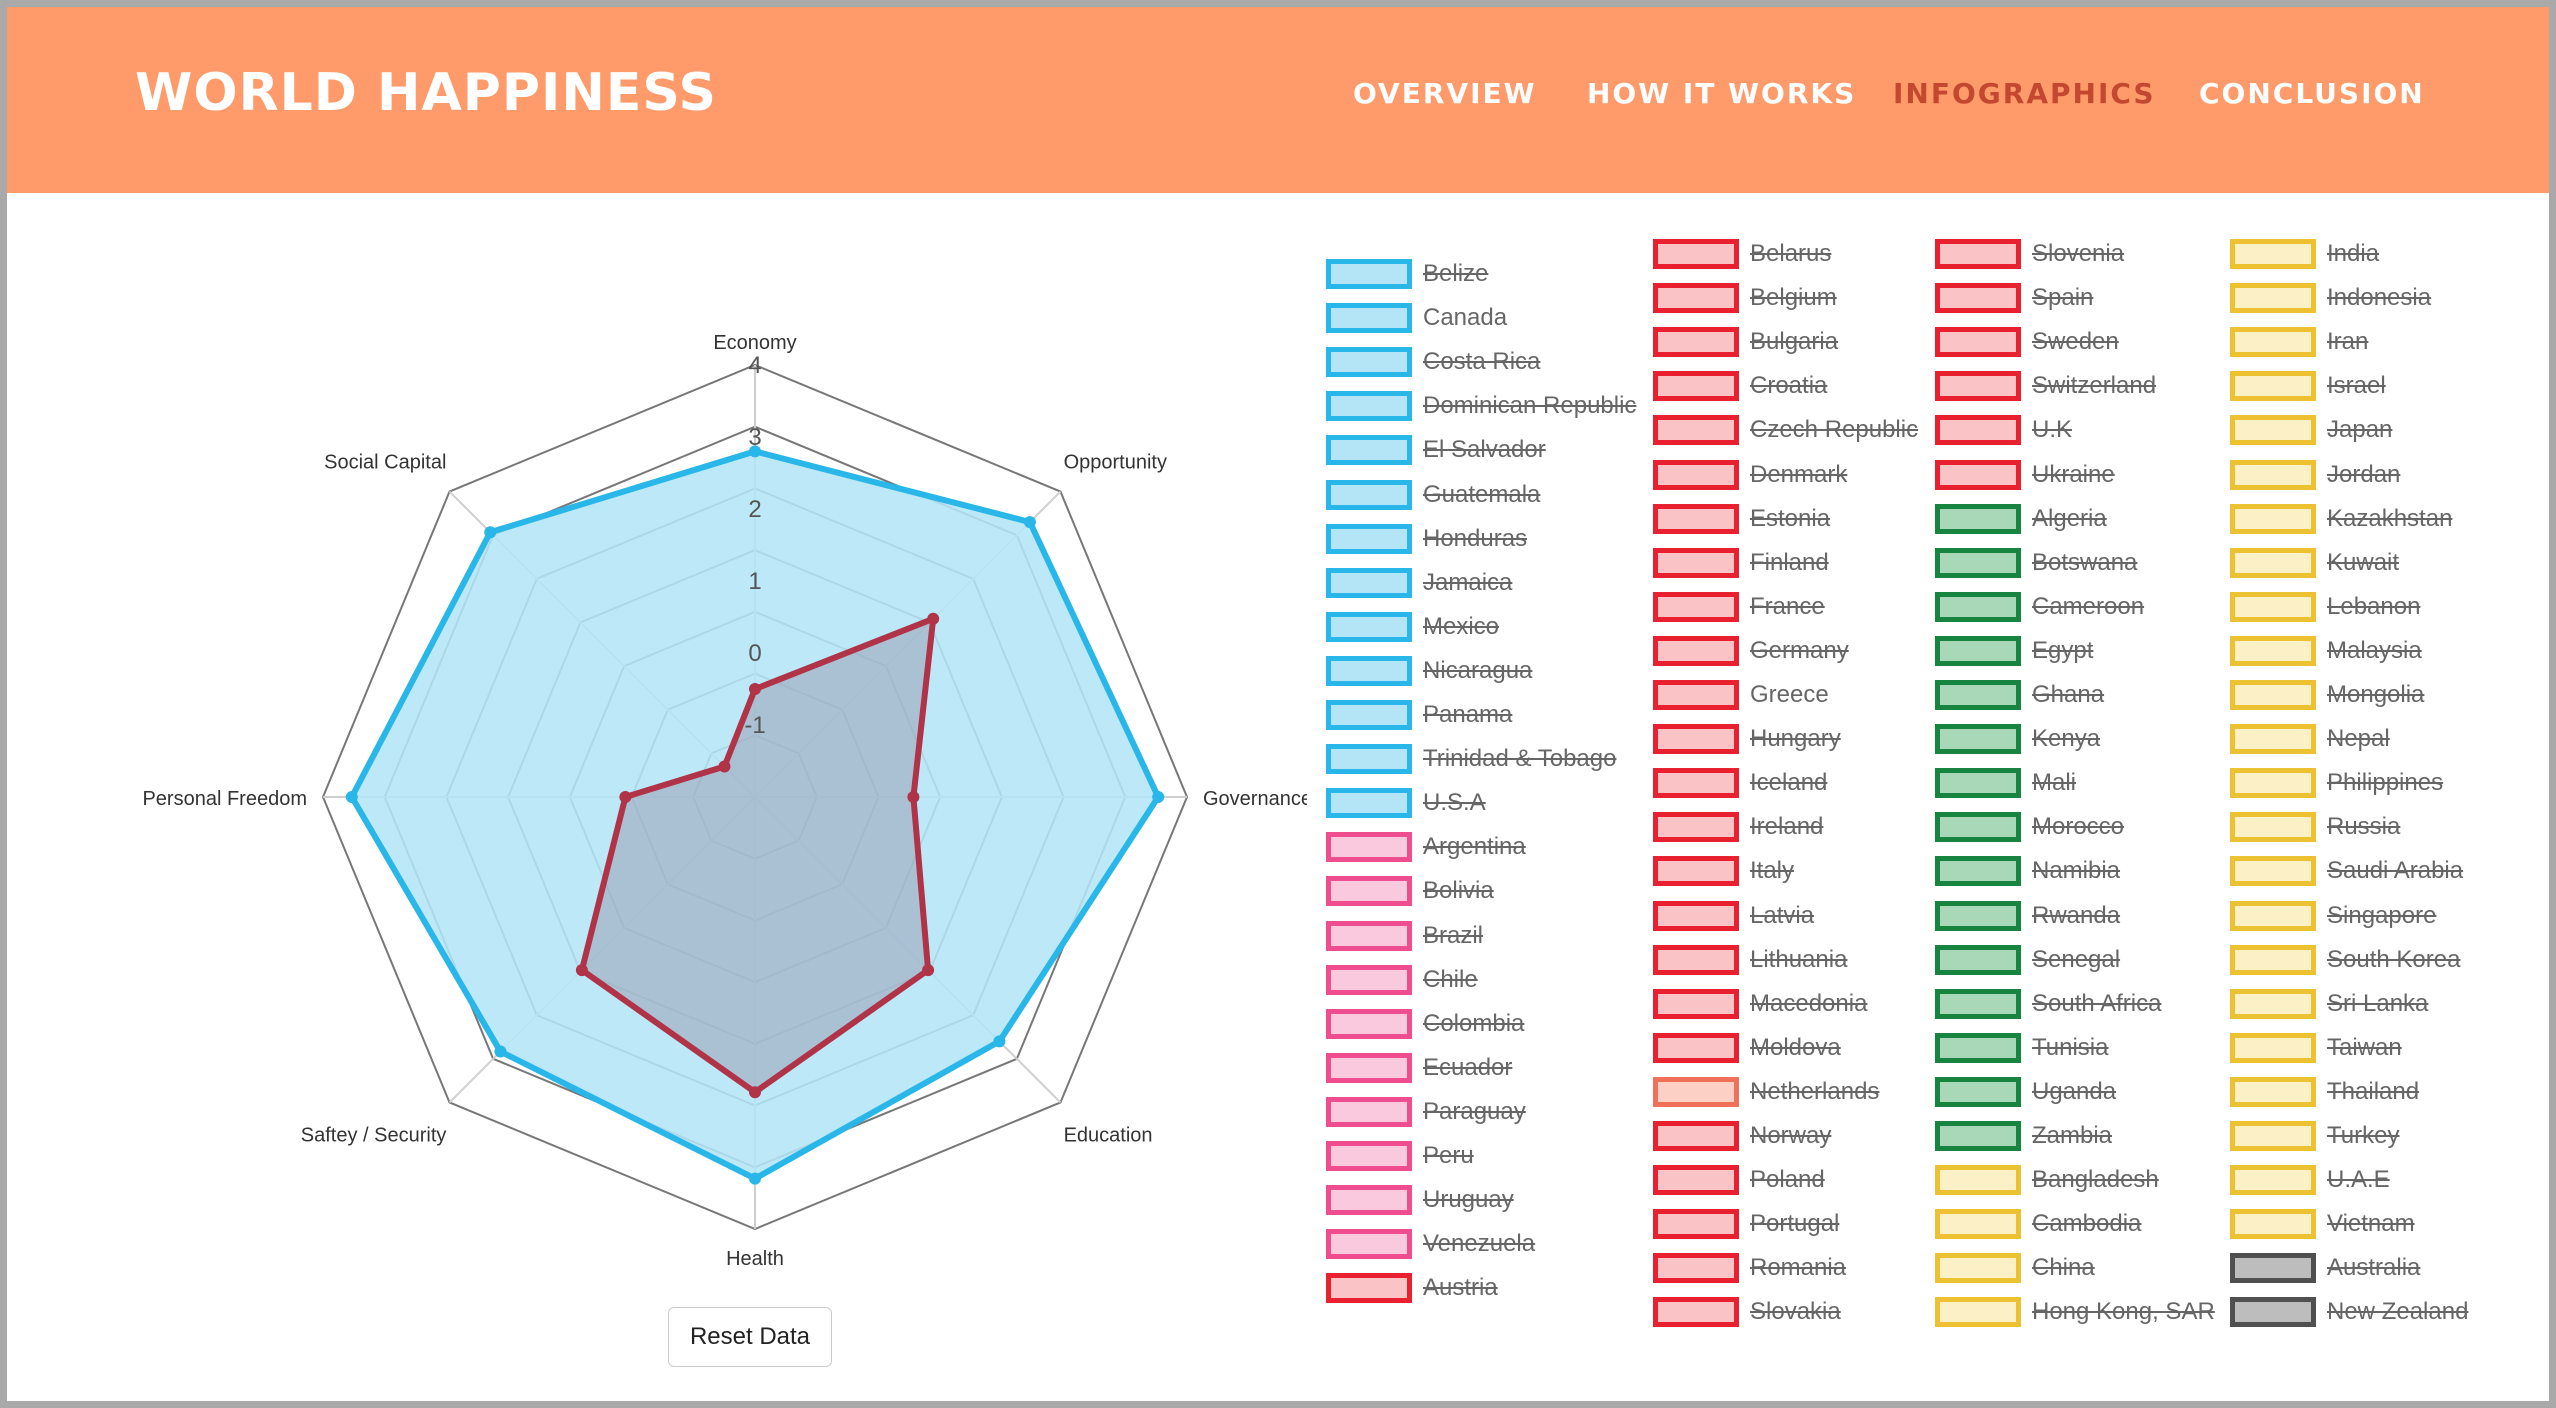 The height and width of the screenshot is (1408, 2556). What do you see at coordinates (1419, 715) in the screenshot?
I see `legend-item-panama: Panama` at bounding box center [1419, 715].